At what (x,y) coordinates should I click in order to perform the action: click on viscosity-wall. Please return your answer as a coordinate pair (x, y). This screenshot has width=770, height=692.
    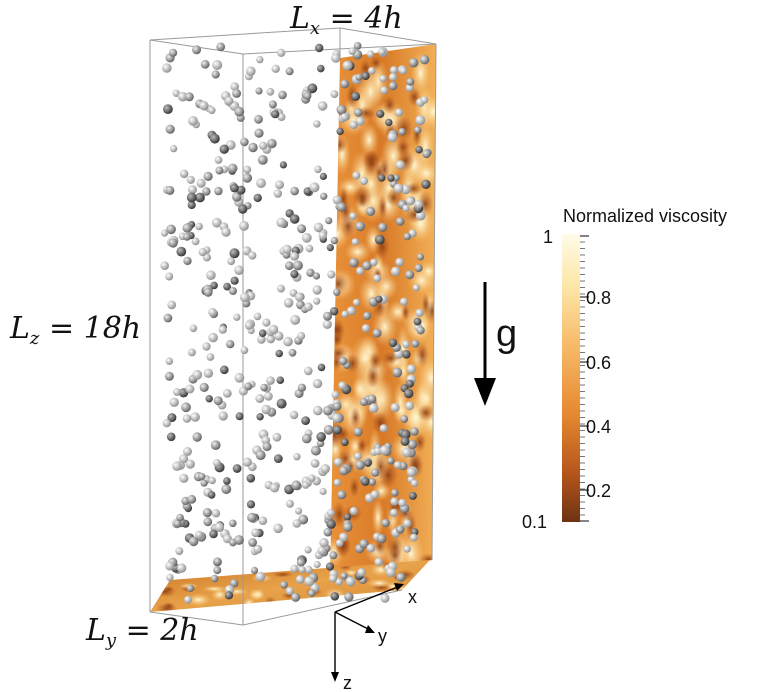
    Looking at the image, I should click on (383, 312).